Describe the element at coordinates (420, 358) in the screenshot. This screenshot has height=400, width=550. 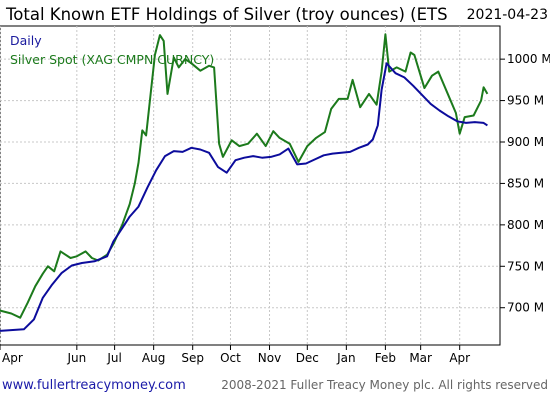
I see `x-tick-label: Mar` at that location.